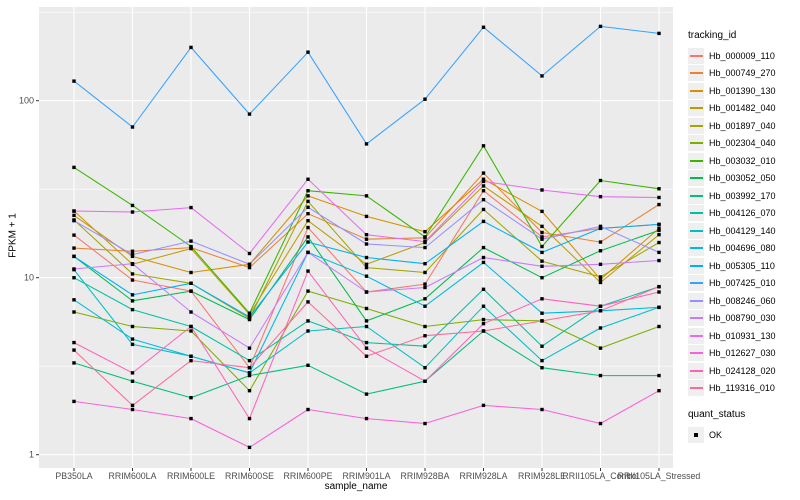  What do you see at coordinates (742, 388) in the screenshot?
I see `legend-label: Hb_119316_010` at bounding box center [742, 388].